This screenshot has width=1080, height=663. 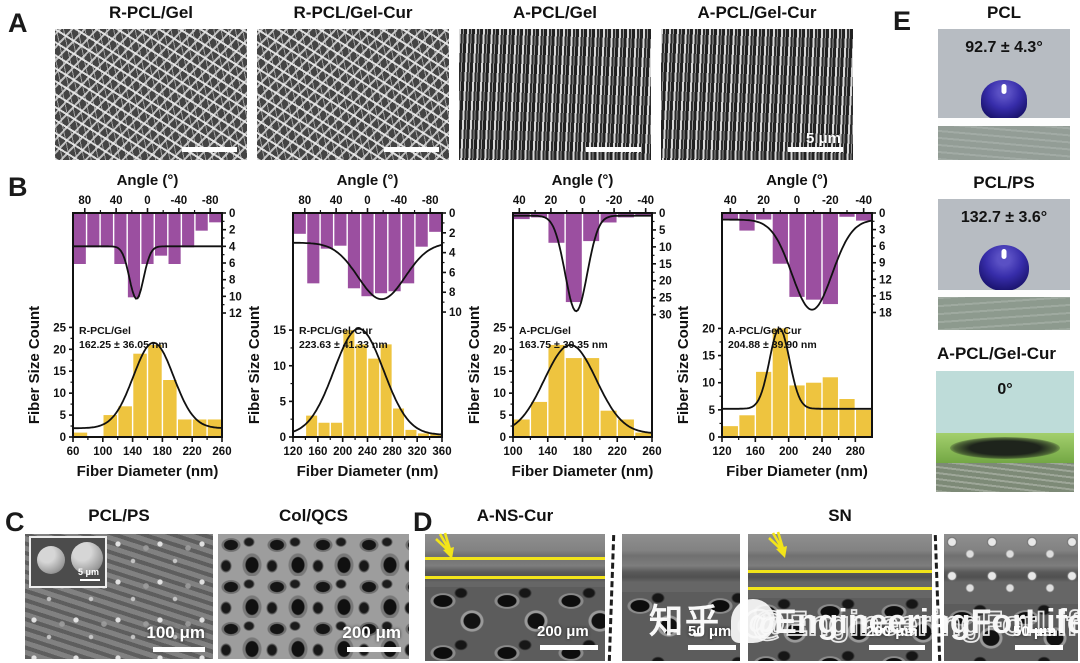 I want to click on svg-text: 162.25 ± 36.05 nm, so click(x=123, y=345).